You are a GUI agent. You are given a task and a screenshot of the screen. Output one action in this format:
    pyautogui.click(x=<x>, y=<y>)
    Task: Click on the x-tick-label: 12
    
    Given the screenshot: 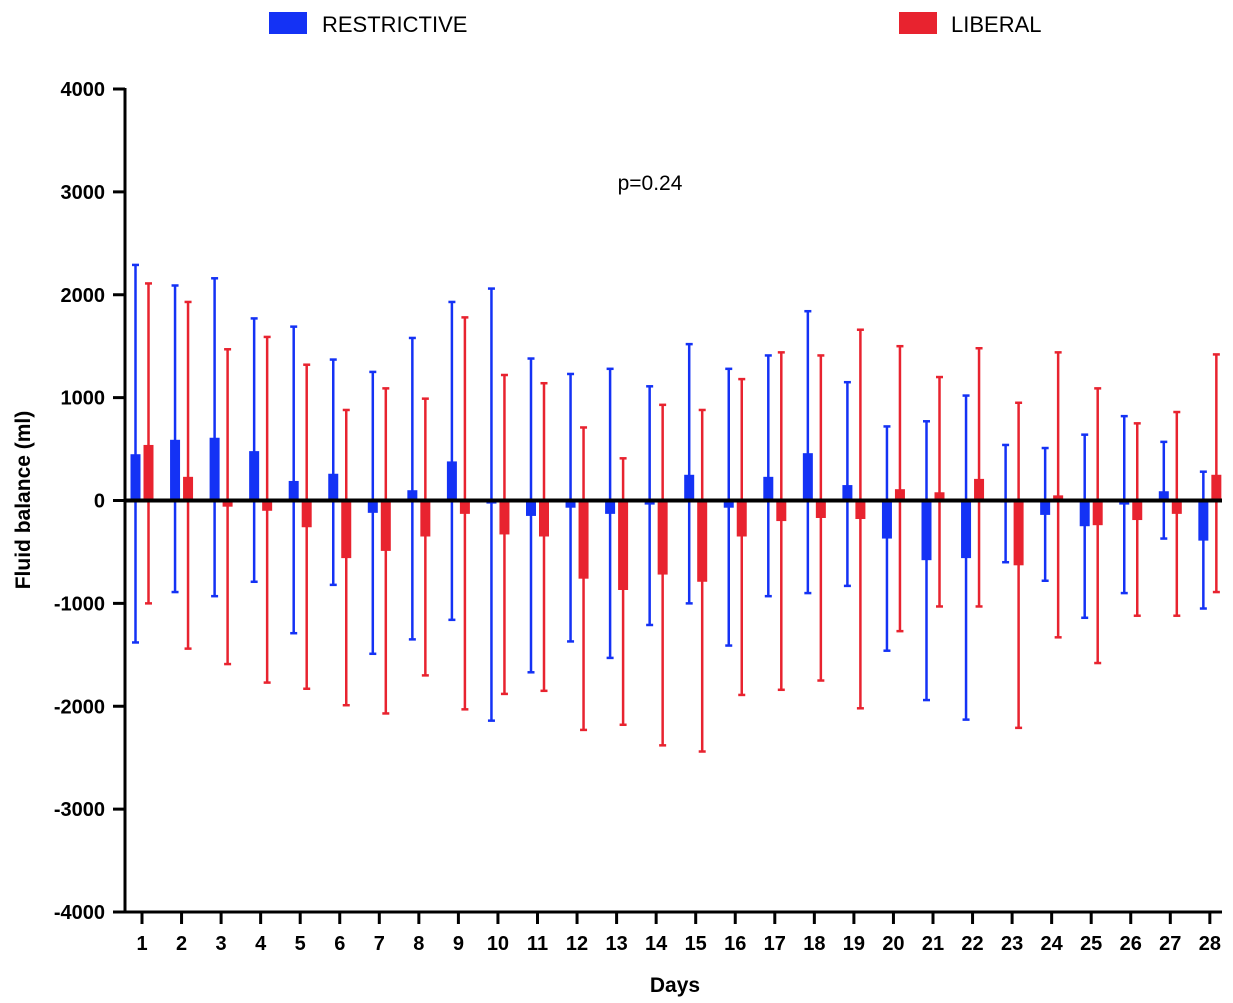 What is the action you would take?
    pyautogui.click(x=577, y=944)
    